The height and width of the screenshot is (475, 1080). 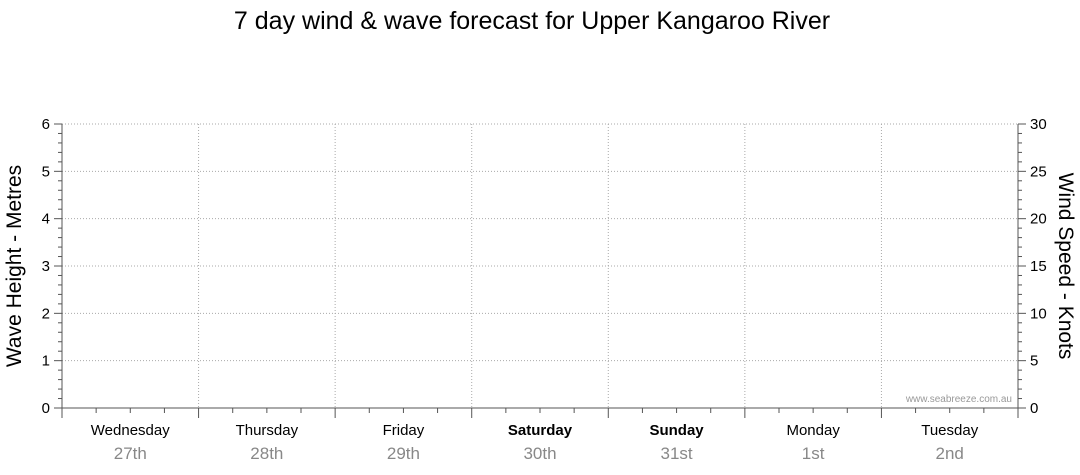 What do you see at coordinates (46, 124) in the screenshot?
I see `left-tick-label: 6` at bounding box center [46, 124].